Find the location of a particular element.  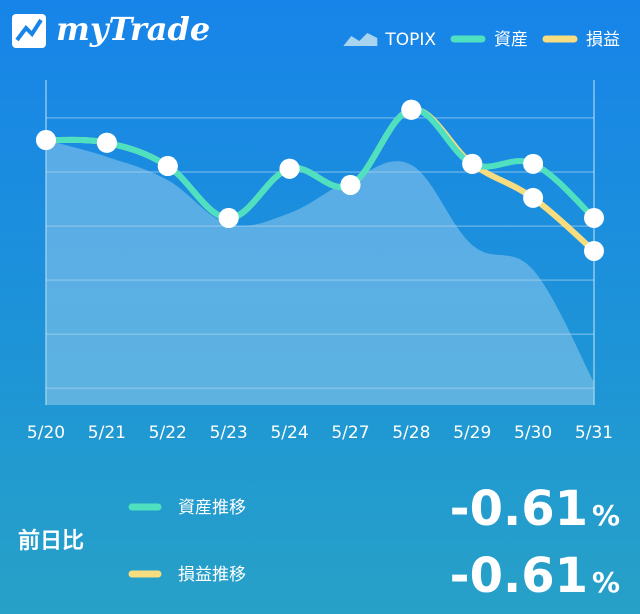

x-tick-label: 5/20 is located at coordinates (46, 433).